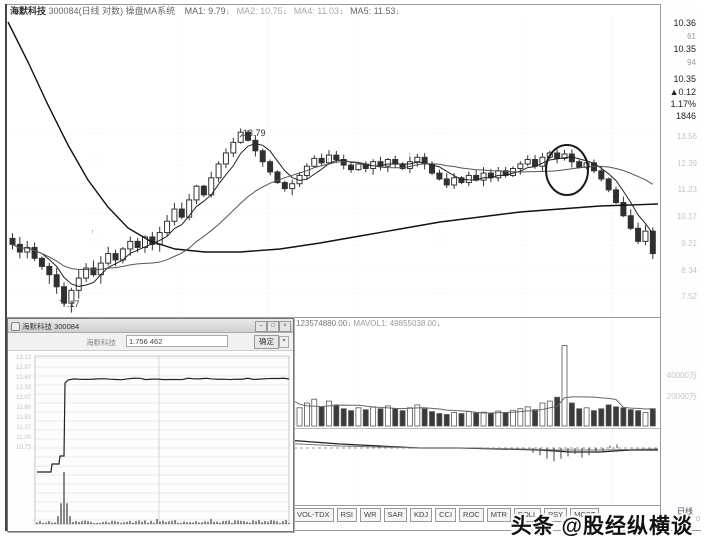  What do you see at coordinates (527, 515) in the screenshot?
I see `indicator-tab-boll: BOLL` at bounding box center [527, 515].